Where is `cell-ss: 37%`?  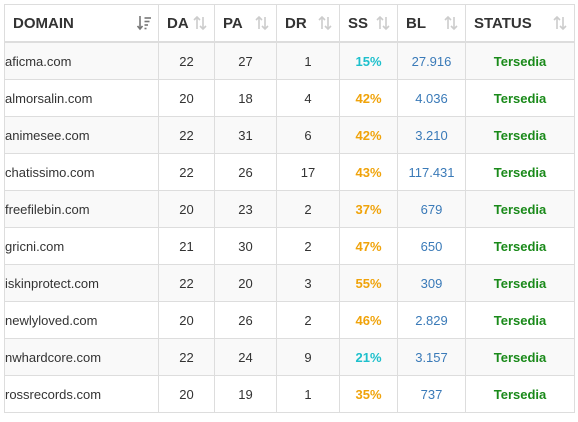
cell-ss: 37% is located at coordinates (368, 209).